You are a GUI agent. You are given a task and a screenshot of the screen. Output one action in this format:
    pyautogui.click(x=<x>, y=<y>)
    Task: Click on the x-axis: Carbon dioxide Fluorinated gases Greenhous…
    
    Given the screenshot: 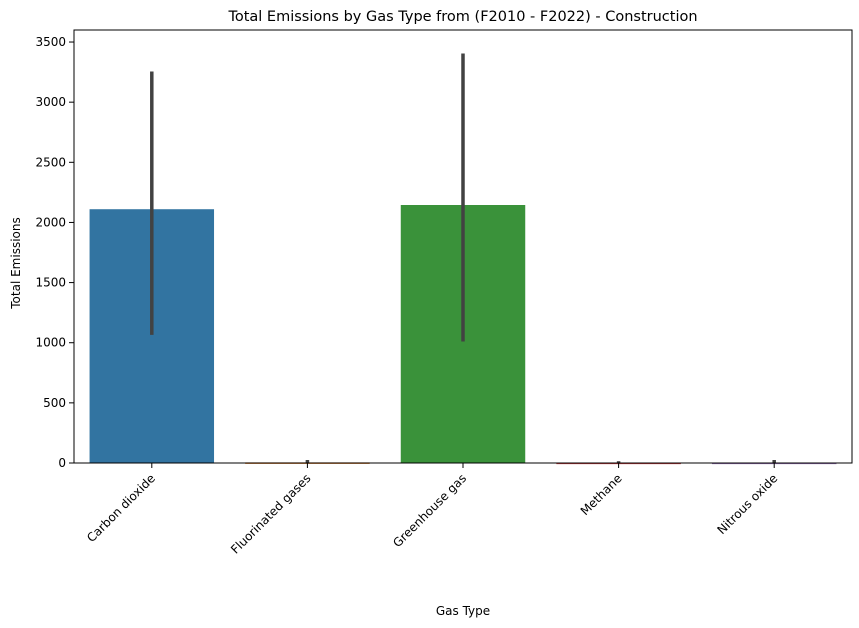 What is the action you would take?
    pyautogui.click(x=432, y=510)
    